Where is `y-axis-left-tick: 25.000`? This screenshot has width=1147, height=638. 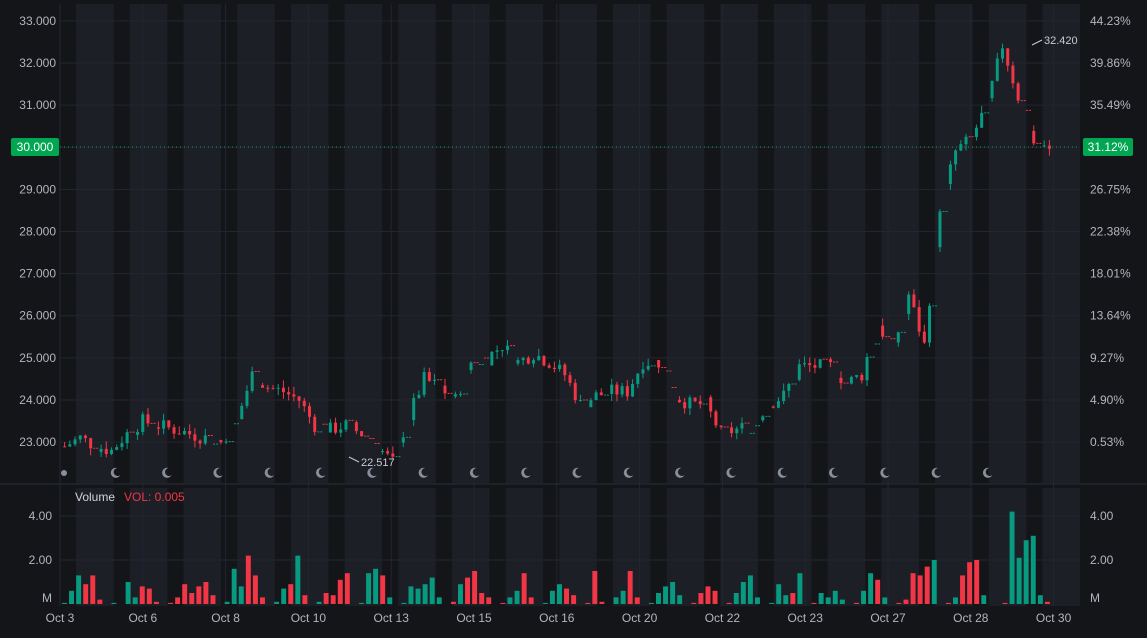
y-axis-left-tick: 25.000 is located at coordinates (37, 358).